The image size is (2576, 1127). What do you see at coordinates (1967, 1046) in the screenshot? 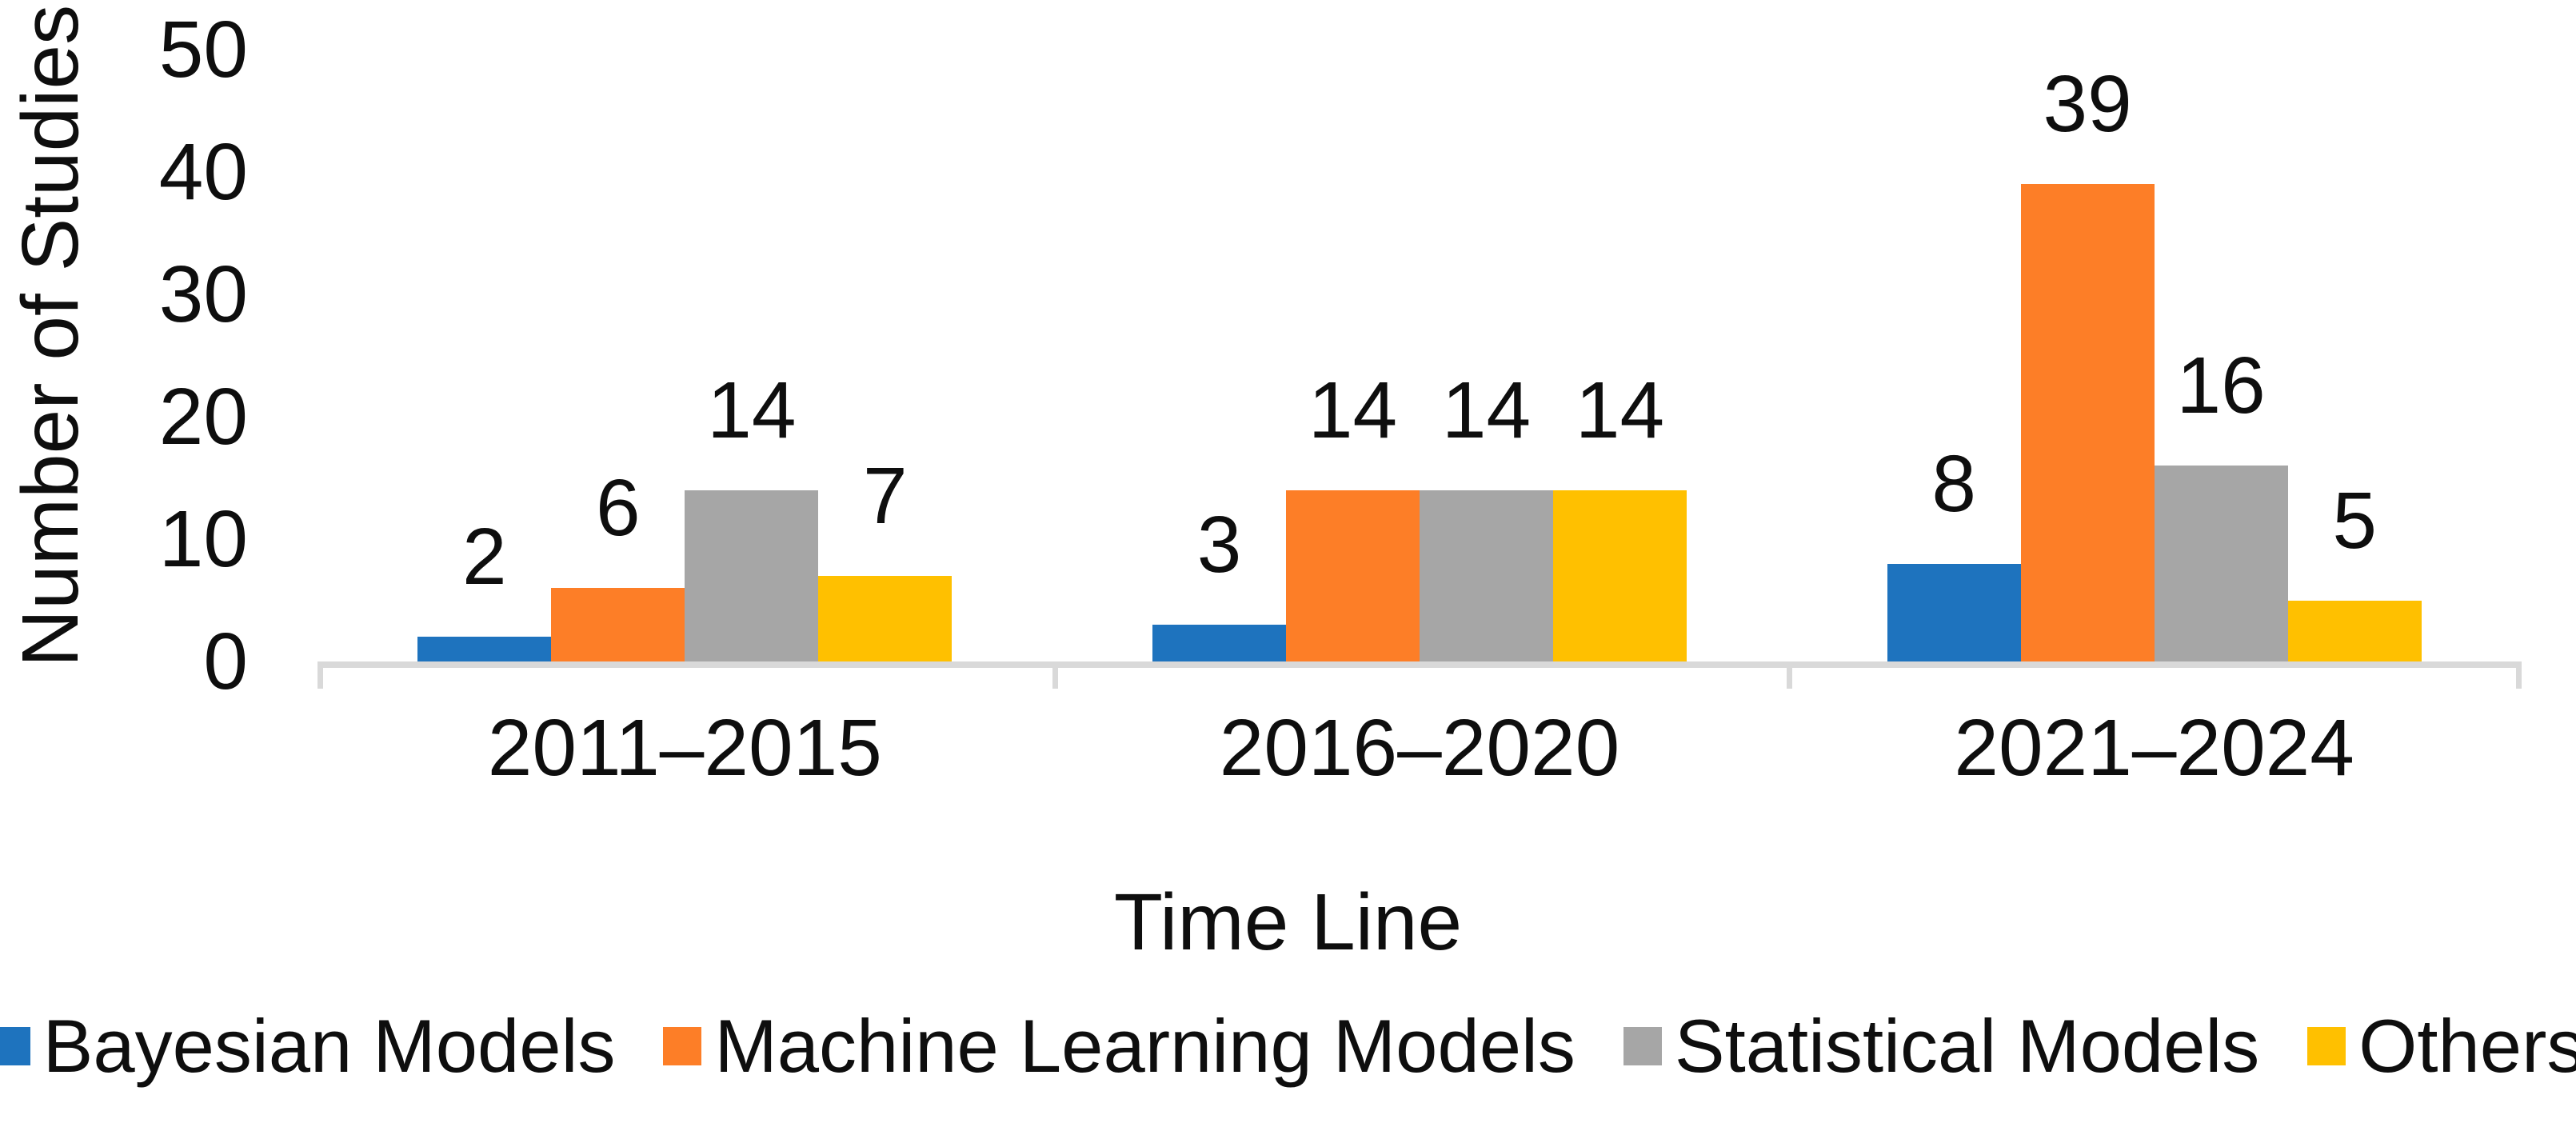
I see `legend-label: Statistical Models` at bounding box center [1967, 1046].